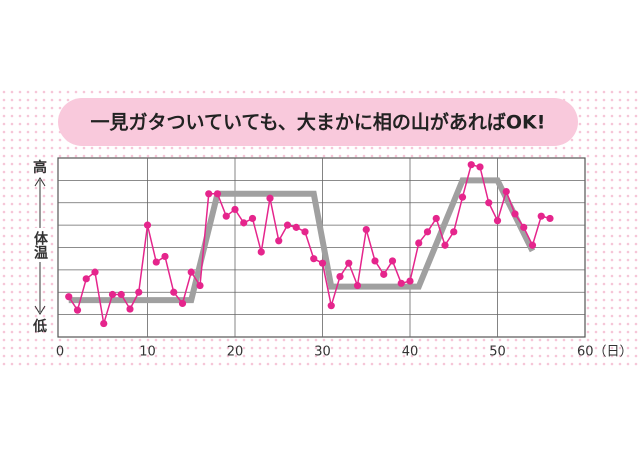 The image size is (640, 450). Describe the element at coordinates (497, 352) in the screenshot. I see `x-tick-label: 50` at that location.